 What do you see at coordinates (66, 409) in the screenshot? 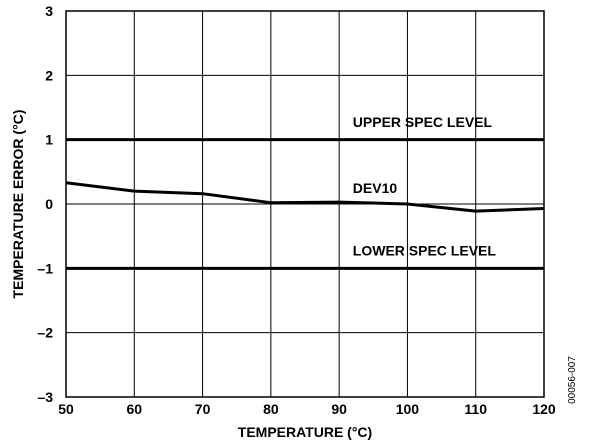
I see `x-tick-label: 50` at bounding box center [66, 409].